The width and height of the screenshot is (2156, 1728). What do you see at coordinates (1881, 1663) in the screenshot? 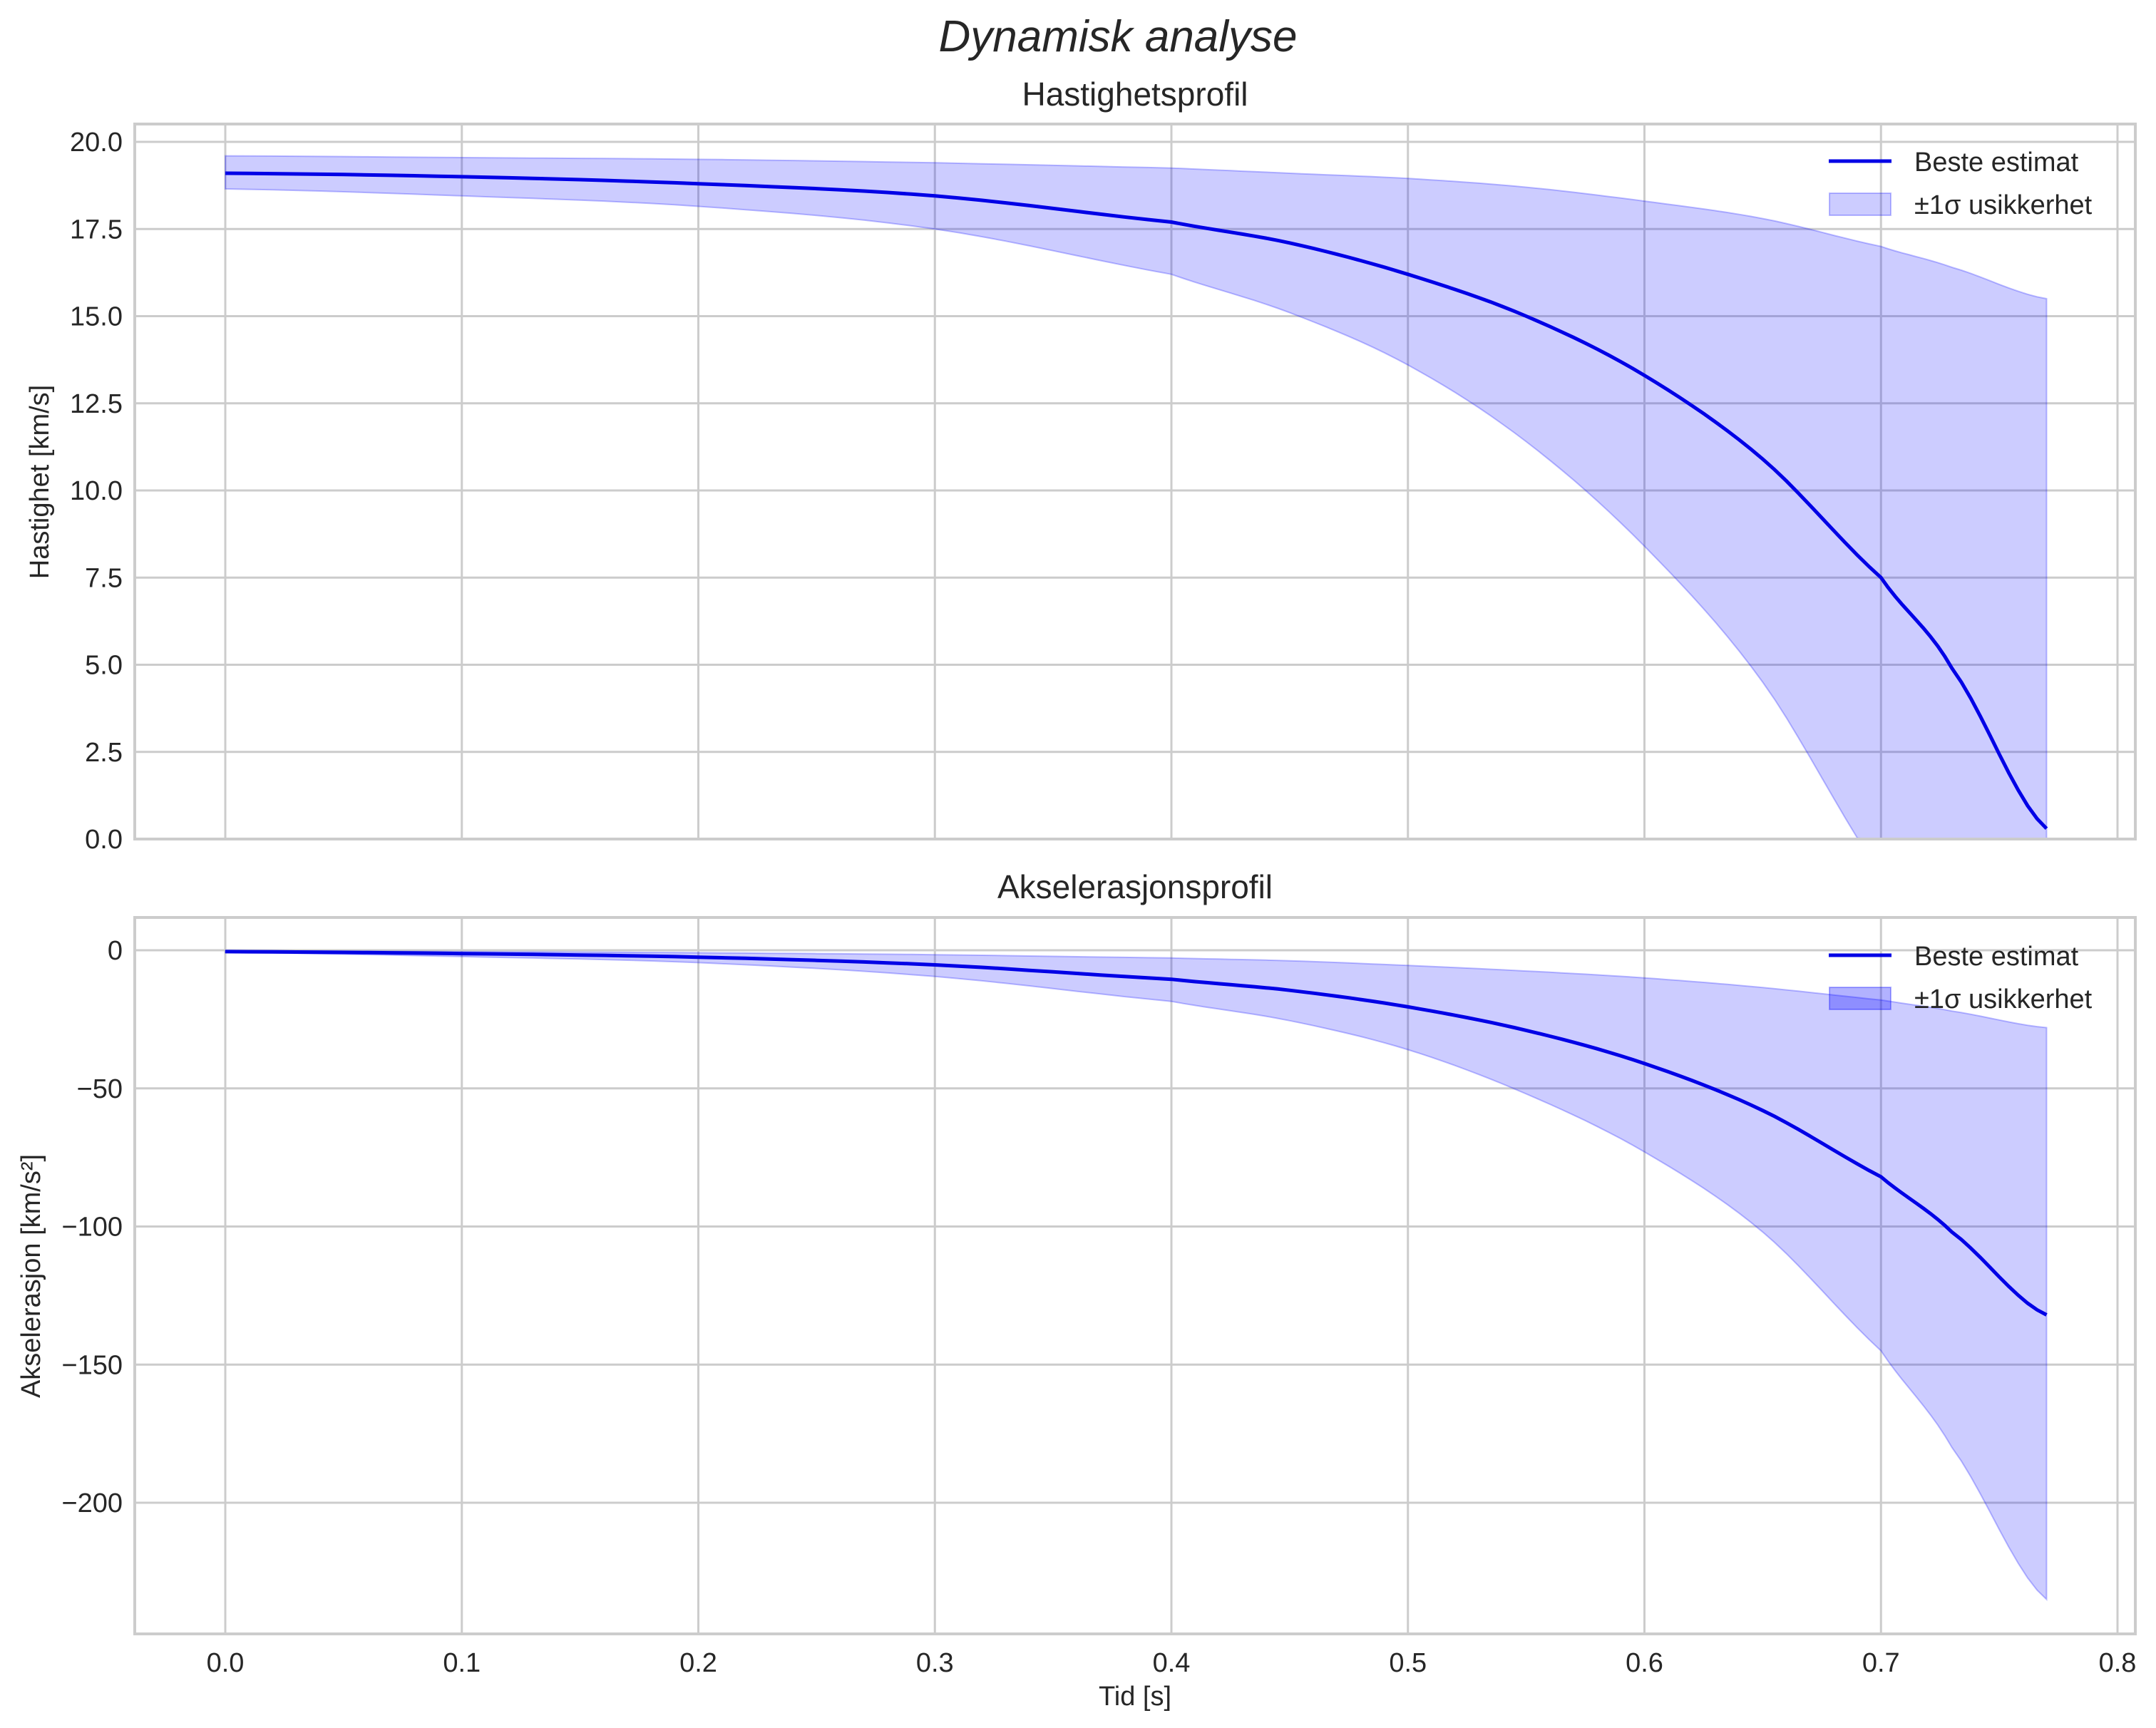
I see `x-tick-label: 0.7` at bounding box center [1881, 1663].